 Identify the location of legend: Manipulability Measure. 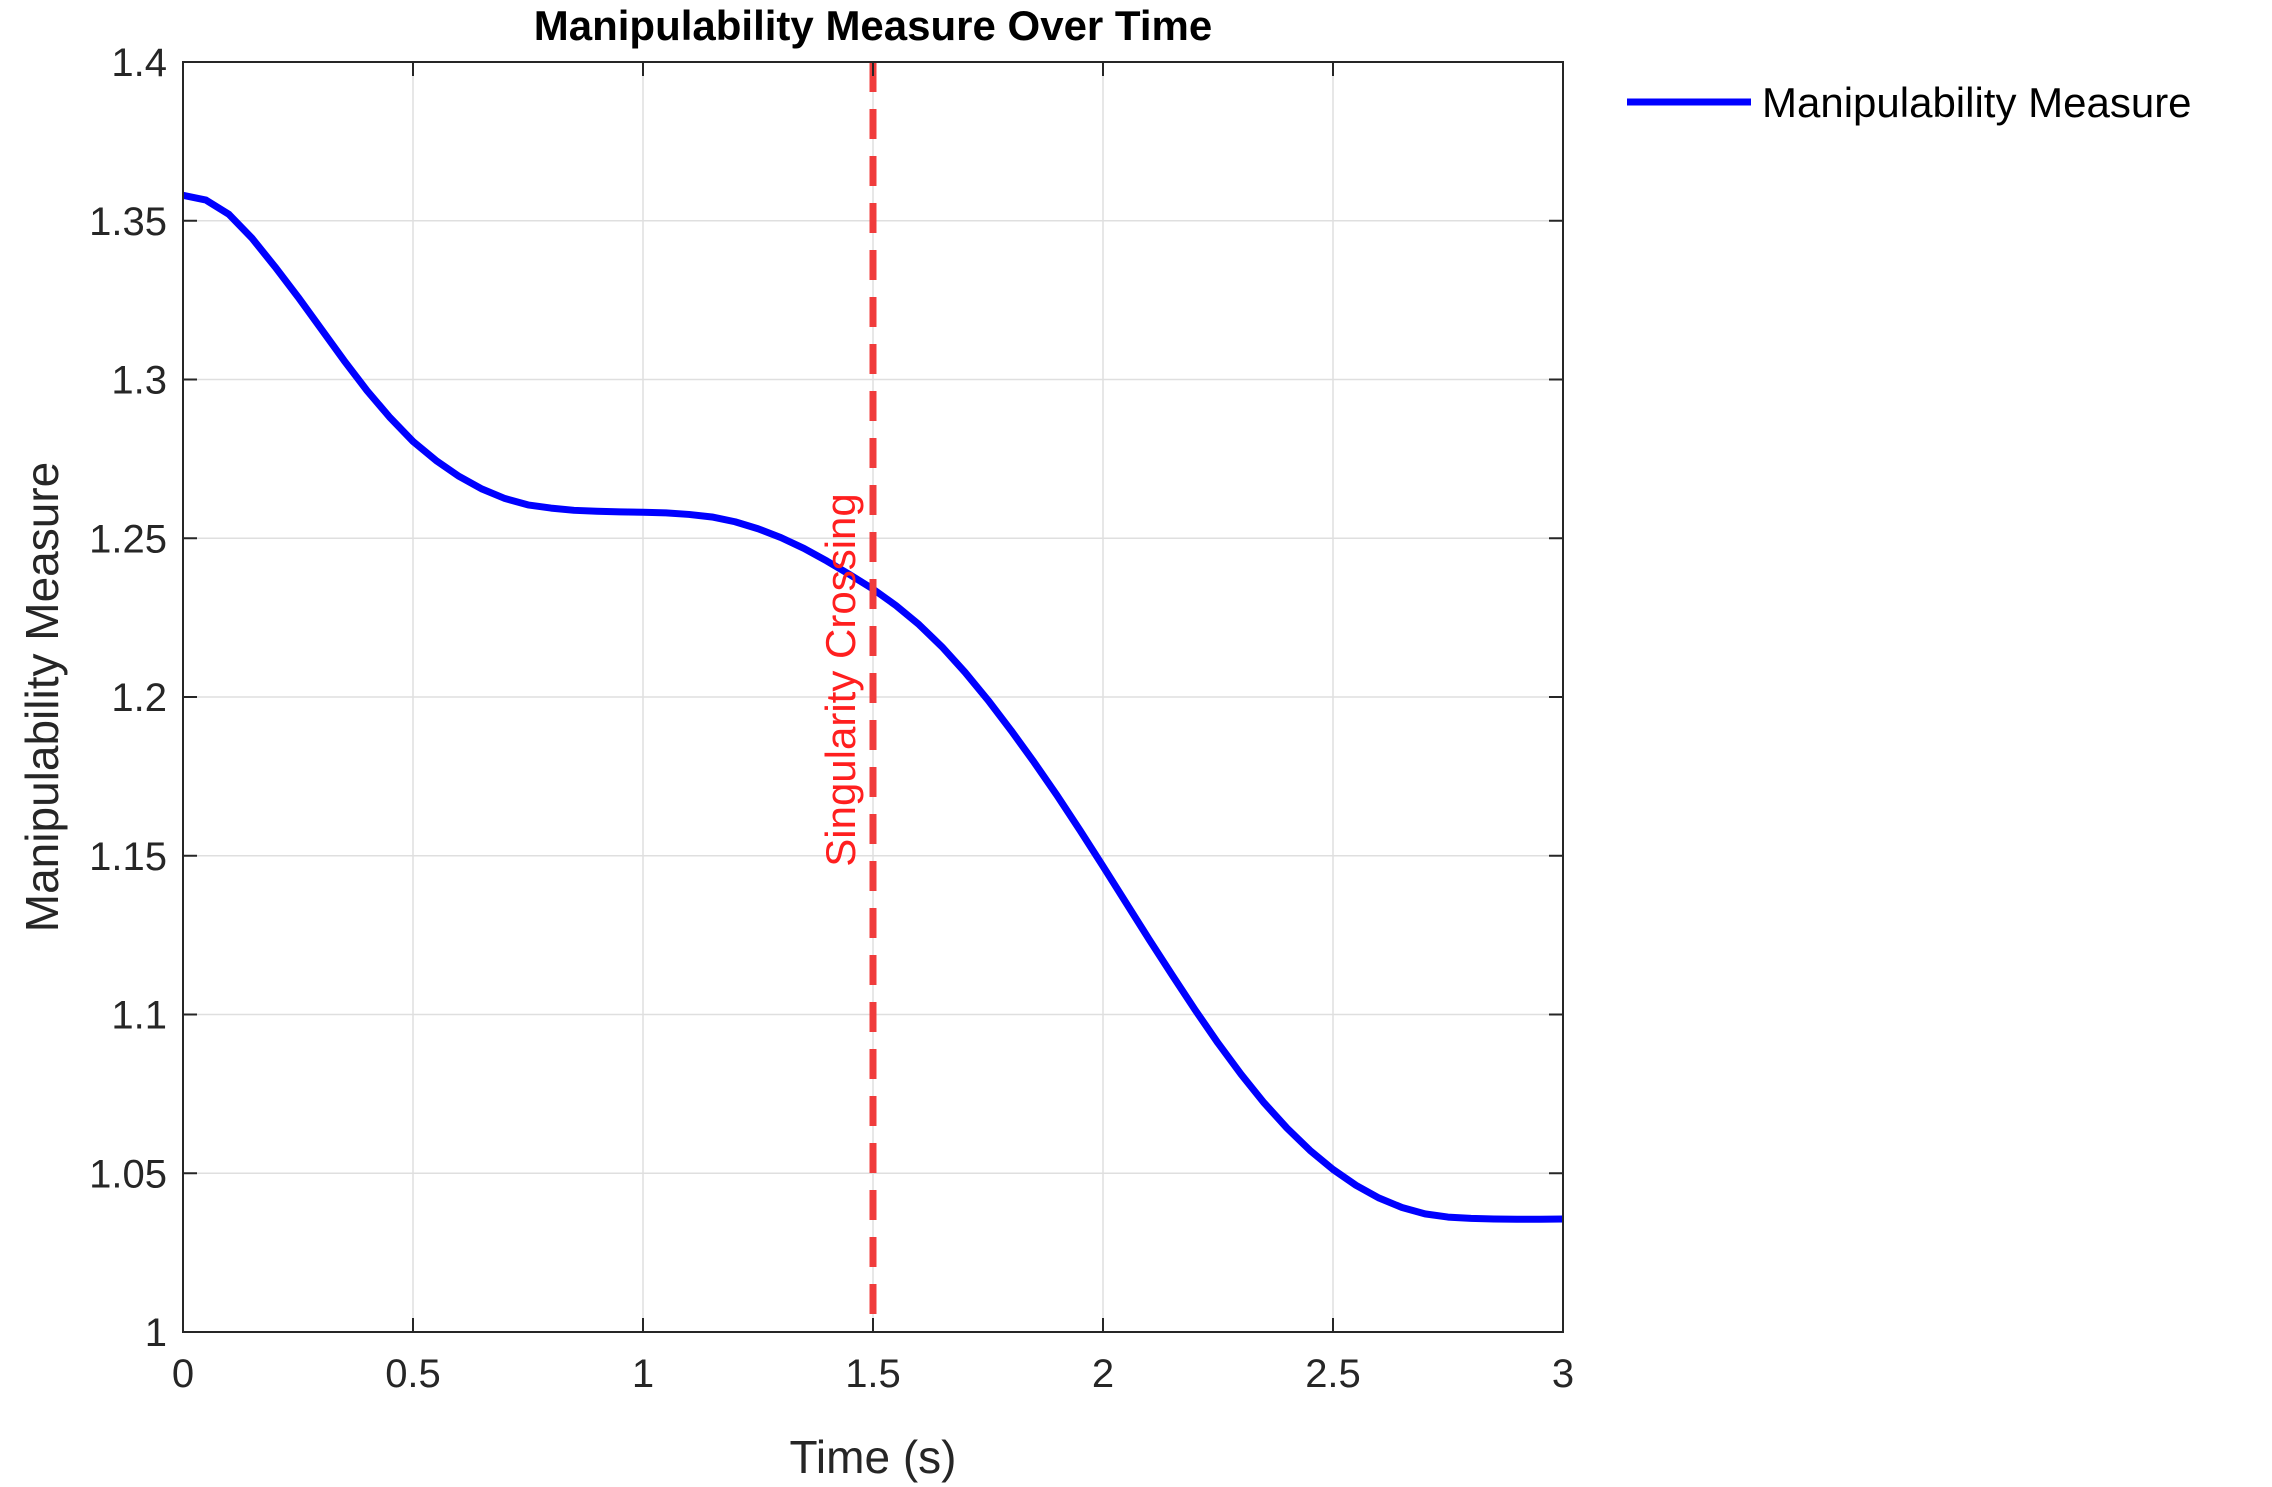
(1909, 102).